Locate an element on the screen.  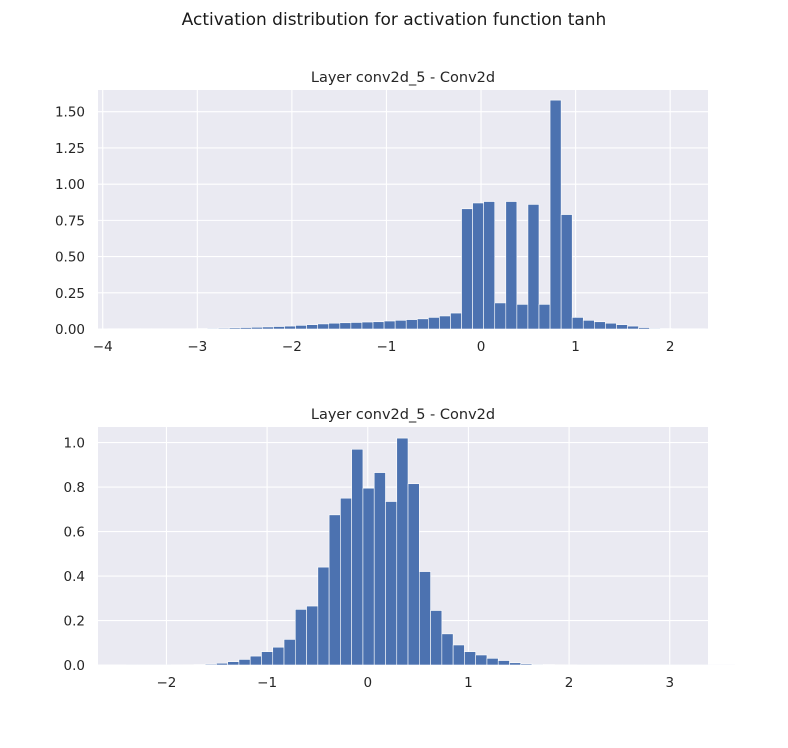
y-tick-label: 1.25 is located at coordinates (70, 149).